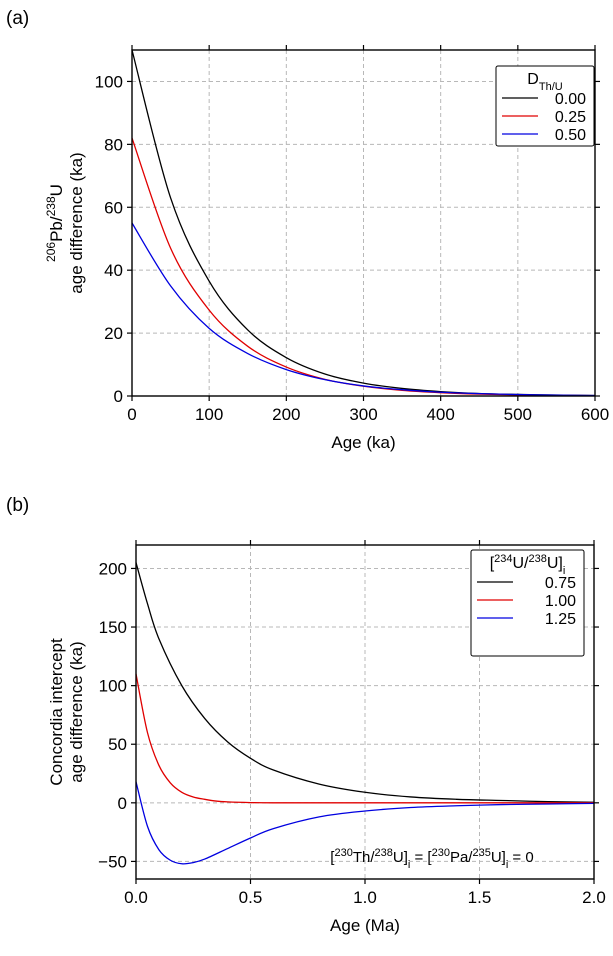 The width and height of the screenshot is (613, 956). I want to click on legend-title: DTh/U, so click(544, 82).